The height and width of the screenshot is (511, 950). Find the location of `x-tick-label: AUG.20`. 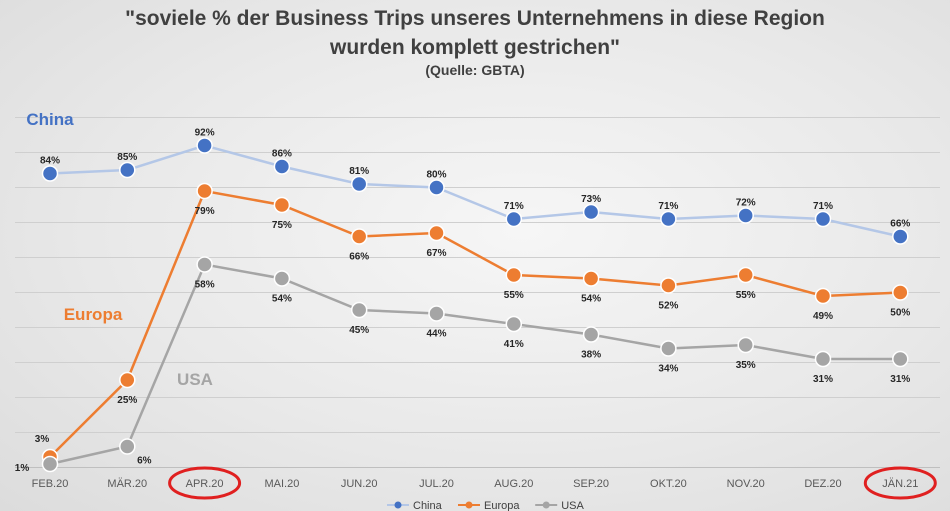

x-tick-label: AUG.20 is located at coordinates (513, 484).